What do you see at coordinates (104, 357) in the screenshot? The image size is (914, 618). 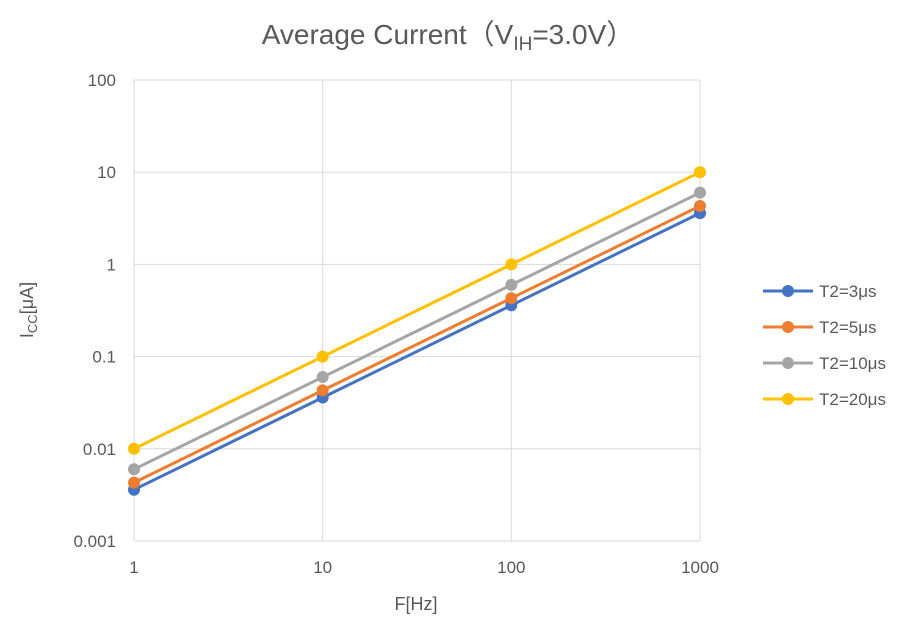 I see `y-tick-label: 0.1` at bounding box center [104, 357].